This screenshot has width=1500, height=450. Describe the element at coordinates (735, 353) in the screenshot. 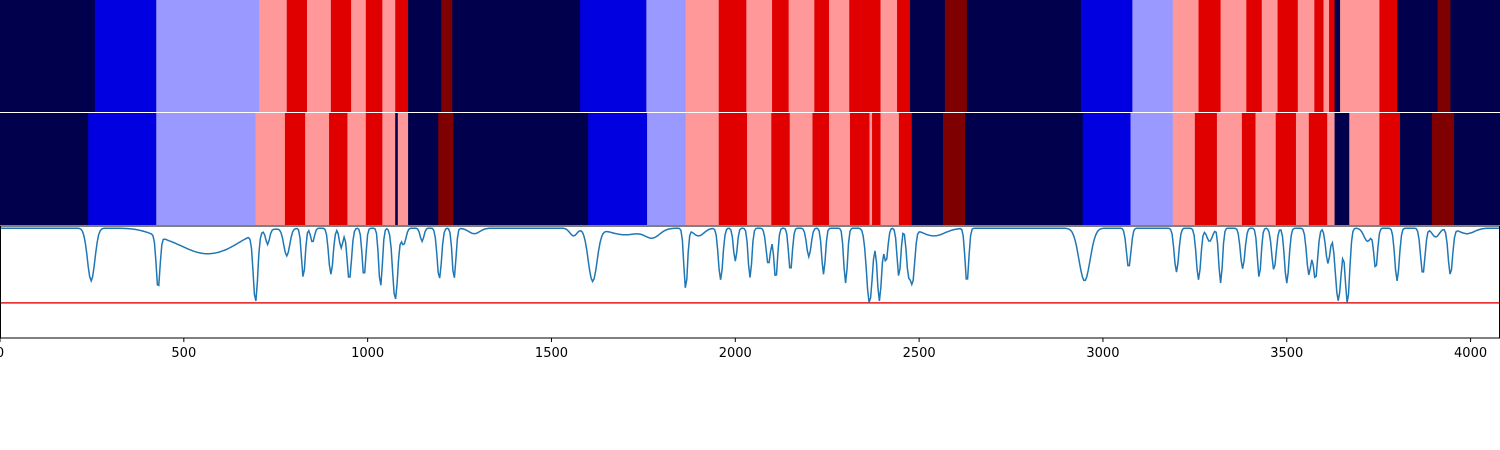

I see `x-tick-label: 2000` at that location.